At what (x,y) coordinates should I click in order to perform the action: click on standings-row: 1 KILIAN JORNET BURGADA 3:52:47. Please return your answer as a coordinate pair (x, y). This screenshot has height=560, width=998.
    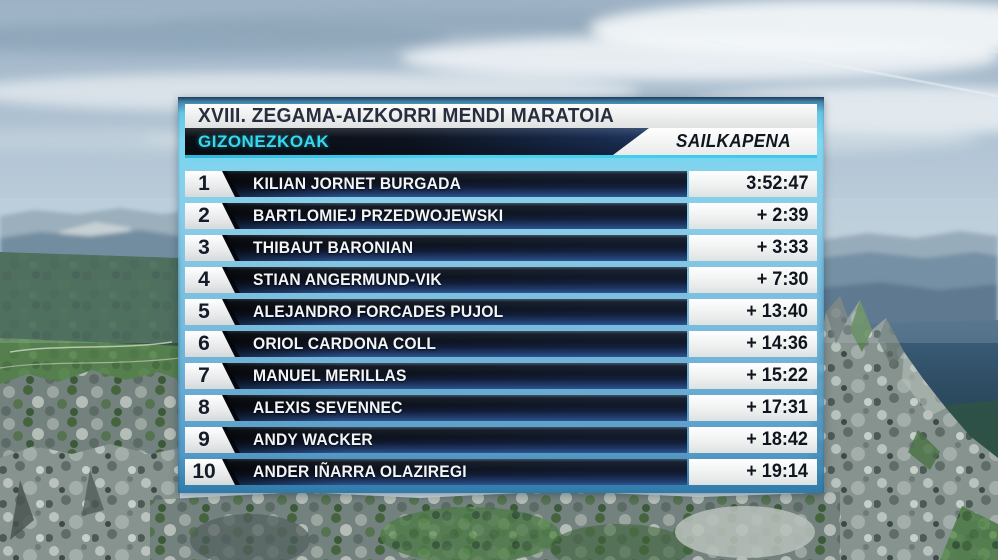
    Looking at the image, I should click on (501, 184).